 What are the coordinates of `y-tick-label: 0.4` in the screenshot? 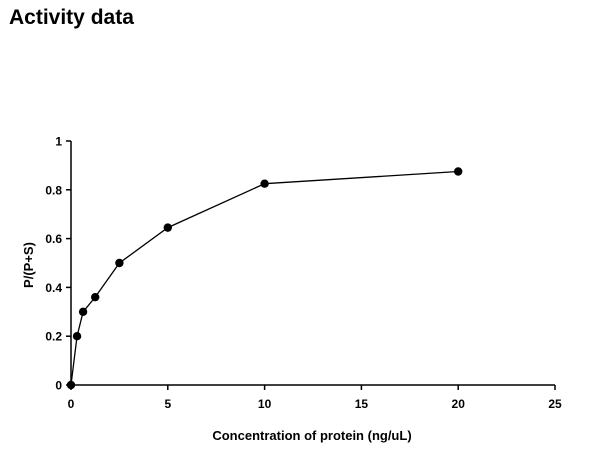 It's located at (53, 288).